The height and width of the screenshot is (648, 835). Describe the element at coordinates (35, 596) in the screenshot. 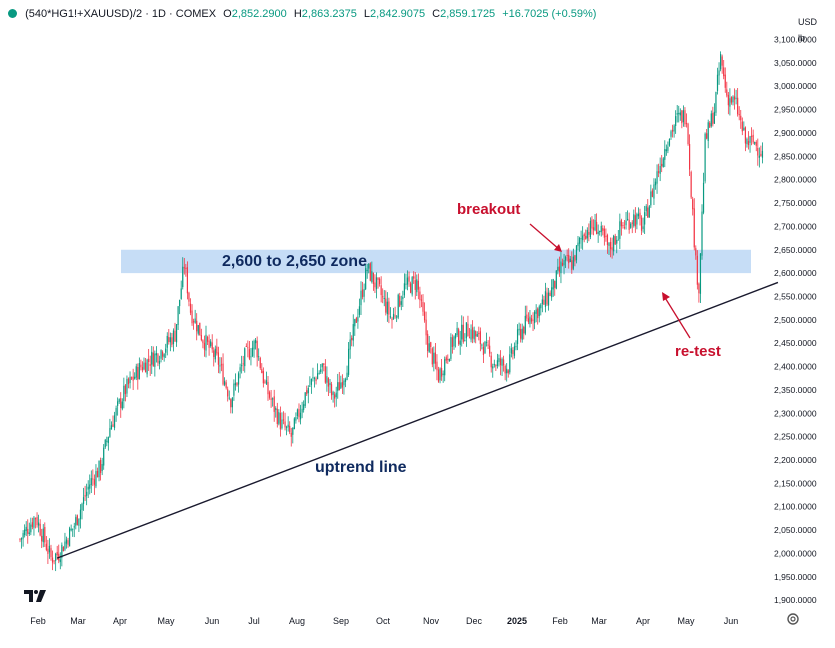

I see `tradingview-logo-icon` at that location.